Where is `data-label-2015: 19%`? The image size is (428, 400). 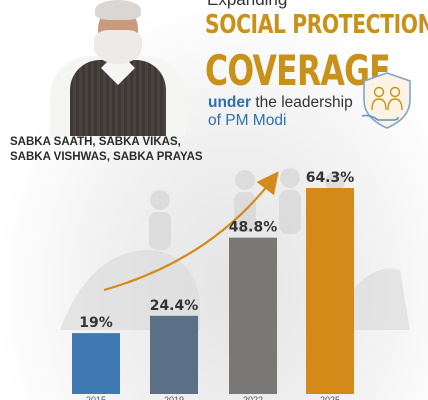
data-label-2015: 19% is located at coordinates (96, 323).